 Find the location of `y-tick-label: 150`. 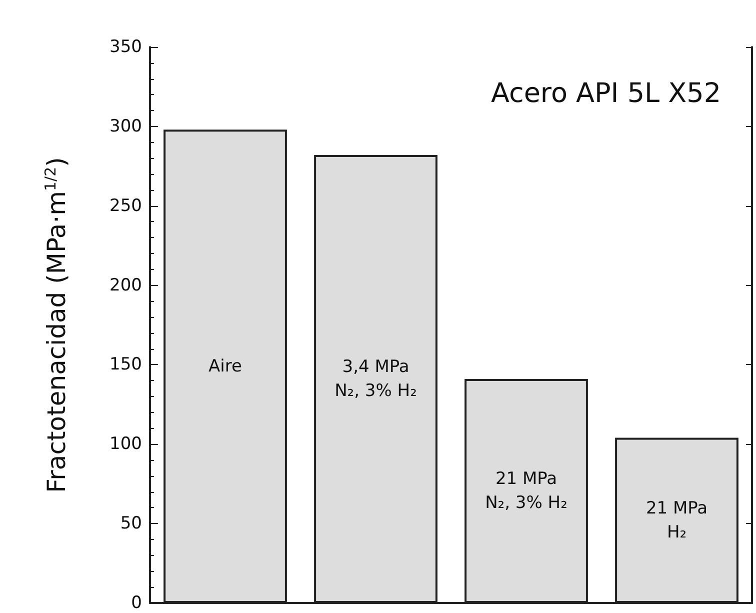

y-tick-label: 150 is located at coordinates (126, 364).